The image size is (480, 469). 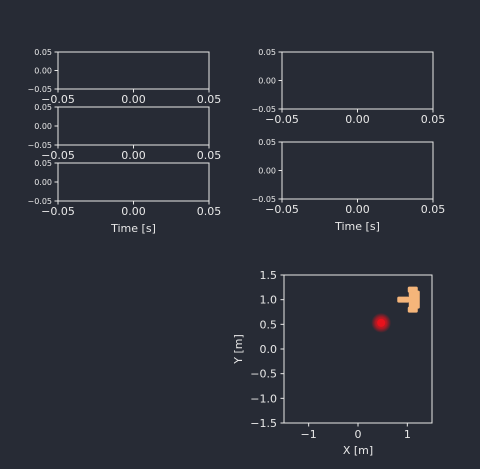 I want to click on y-tick-label: −1.5, so click(x=263, y=423).